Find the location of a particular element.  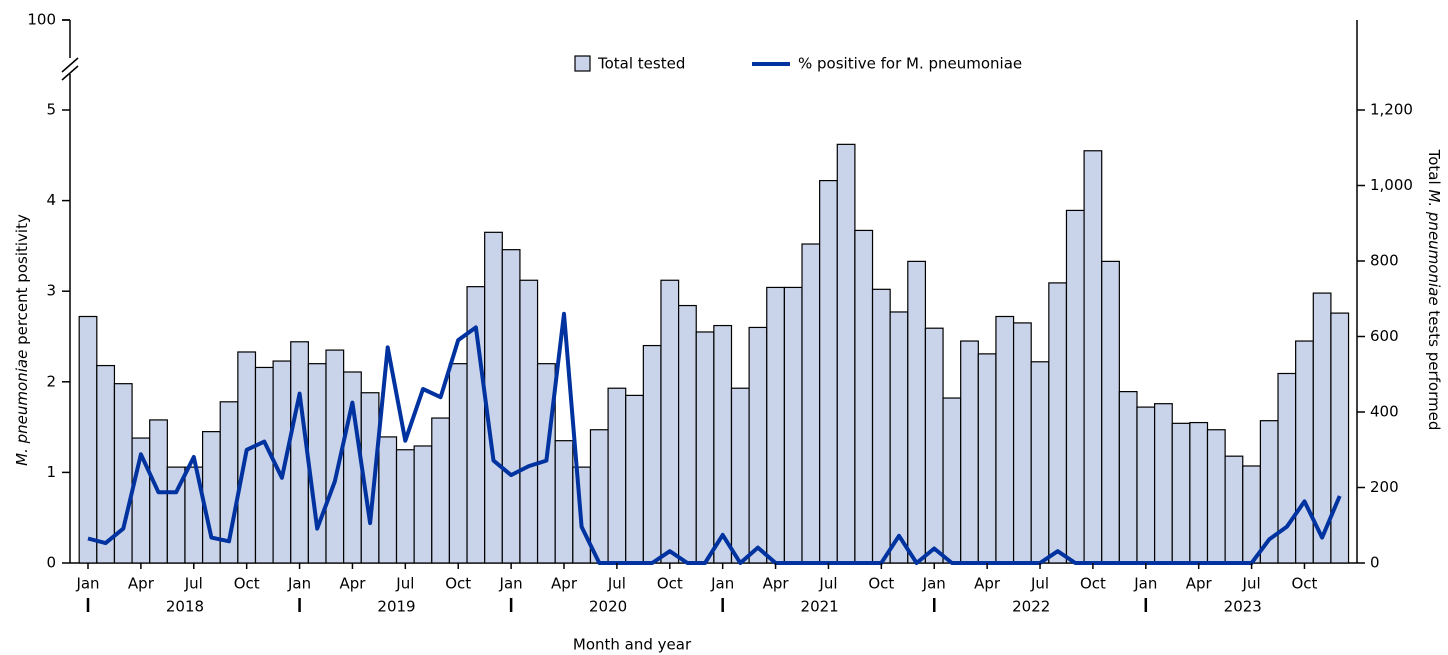

y-tick-label: 2 is located at coordinates (51, 381).